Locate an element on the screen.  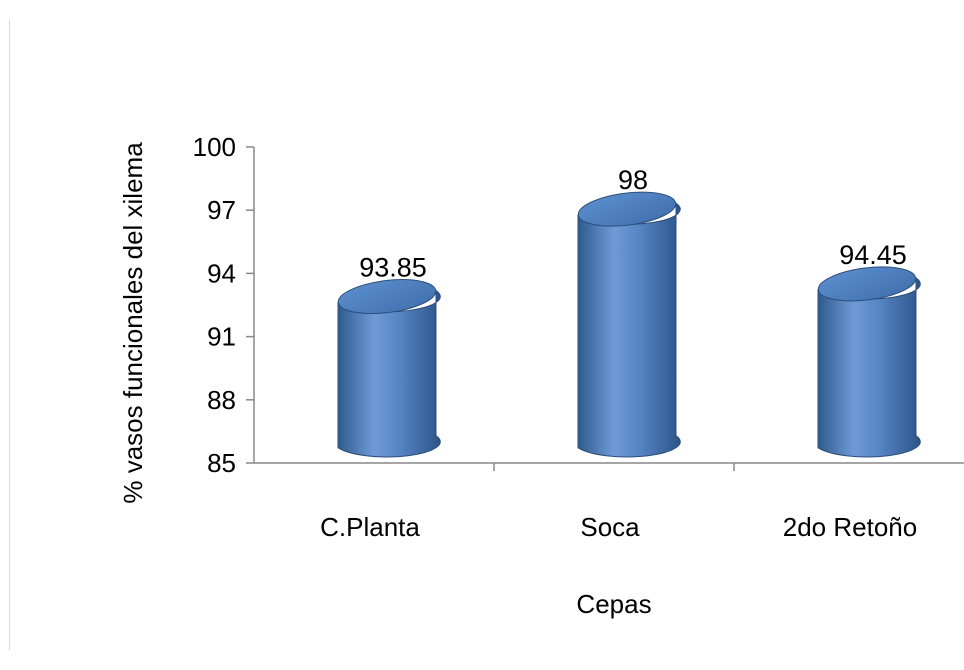
y-tick-label: 100 is located at coordinates (214, 147).